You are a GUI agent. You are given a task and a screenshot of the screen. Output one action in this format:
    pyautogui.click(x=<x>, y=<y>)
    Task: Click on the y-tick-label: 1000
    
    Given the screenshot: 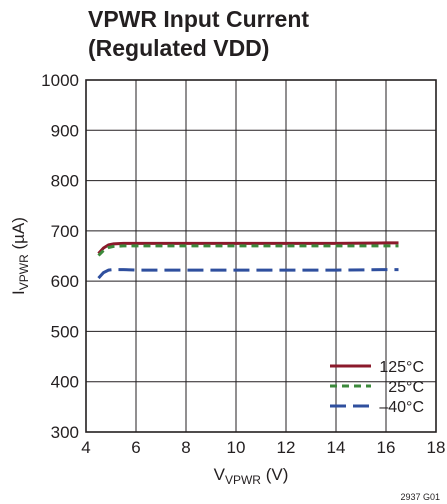 What is the action you would take?
    pyautogui.click(x=60, y=80)
    